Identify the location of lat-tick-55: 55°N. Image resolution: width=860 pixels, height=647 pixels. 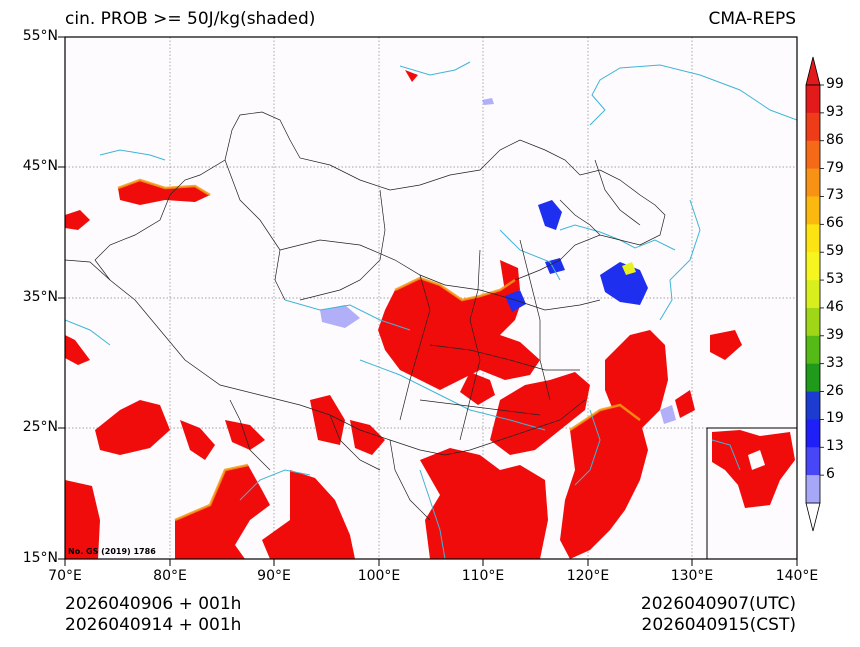
(40, 36).